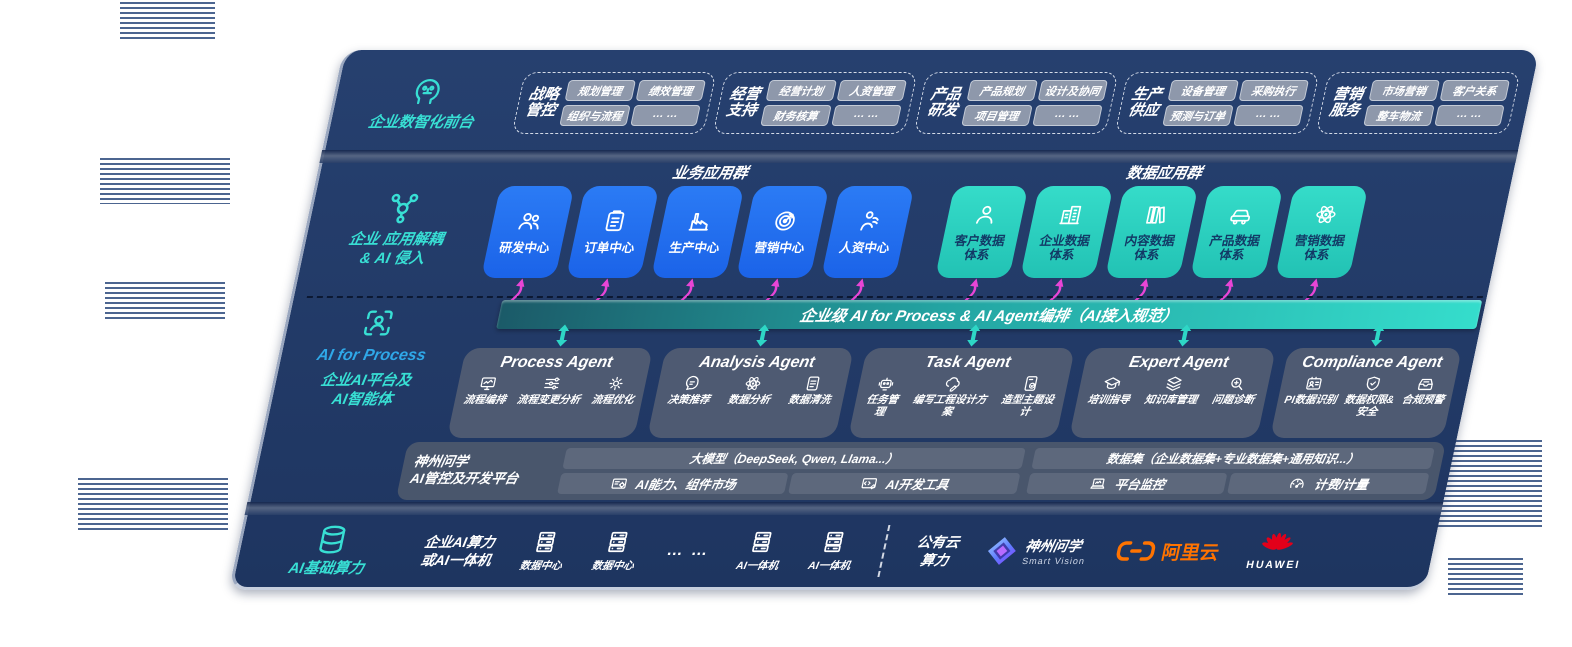 Image resolution: width=1572 pixels, height=647 pixels. What do you see at coordinates (1140, 485) in the screenshot?
I see `cell-label: 平台监控` at bounding box center [1140, 485].